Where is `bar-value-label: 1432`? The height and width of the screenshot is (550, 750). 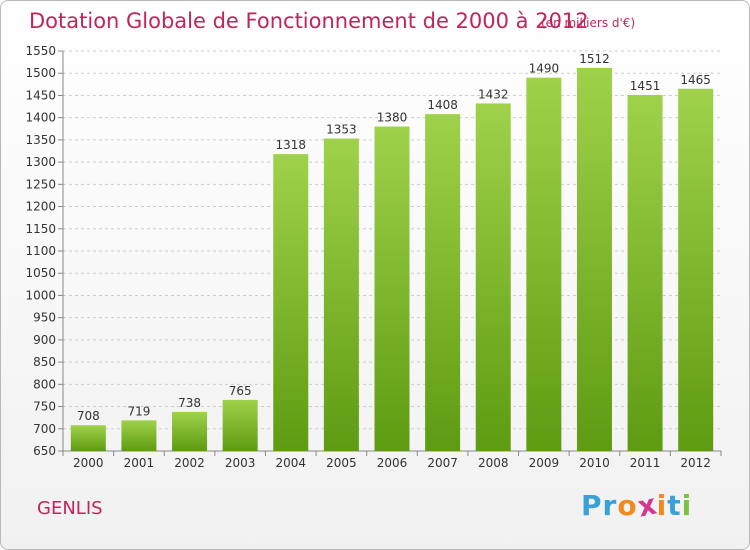 bar-value-label: 1432 is located at coordinates (493, 94).